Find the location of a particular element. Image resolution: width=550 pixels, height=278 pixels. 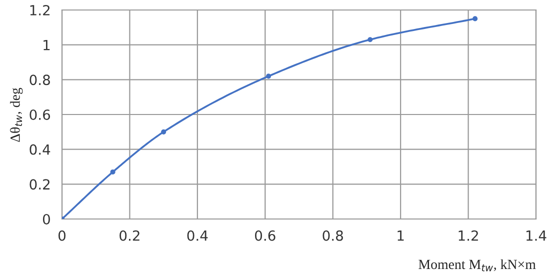

x-tick-label: 0.8 is located at coordinates (332, 235).